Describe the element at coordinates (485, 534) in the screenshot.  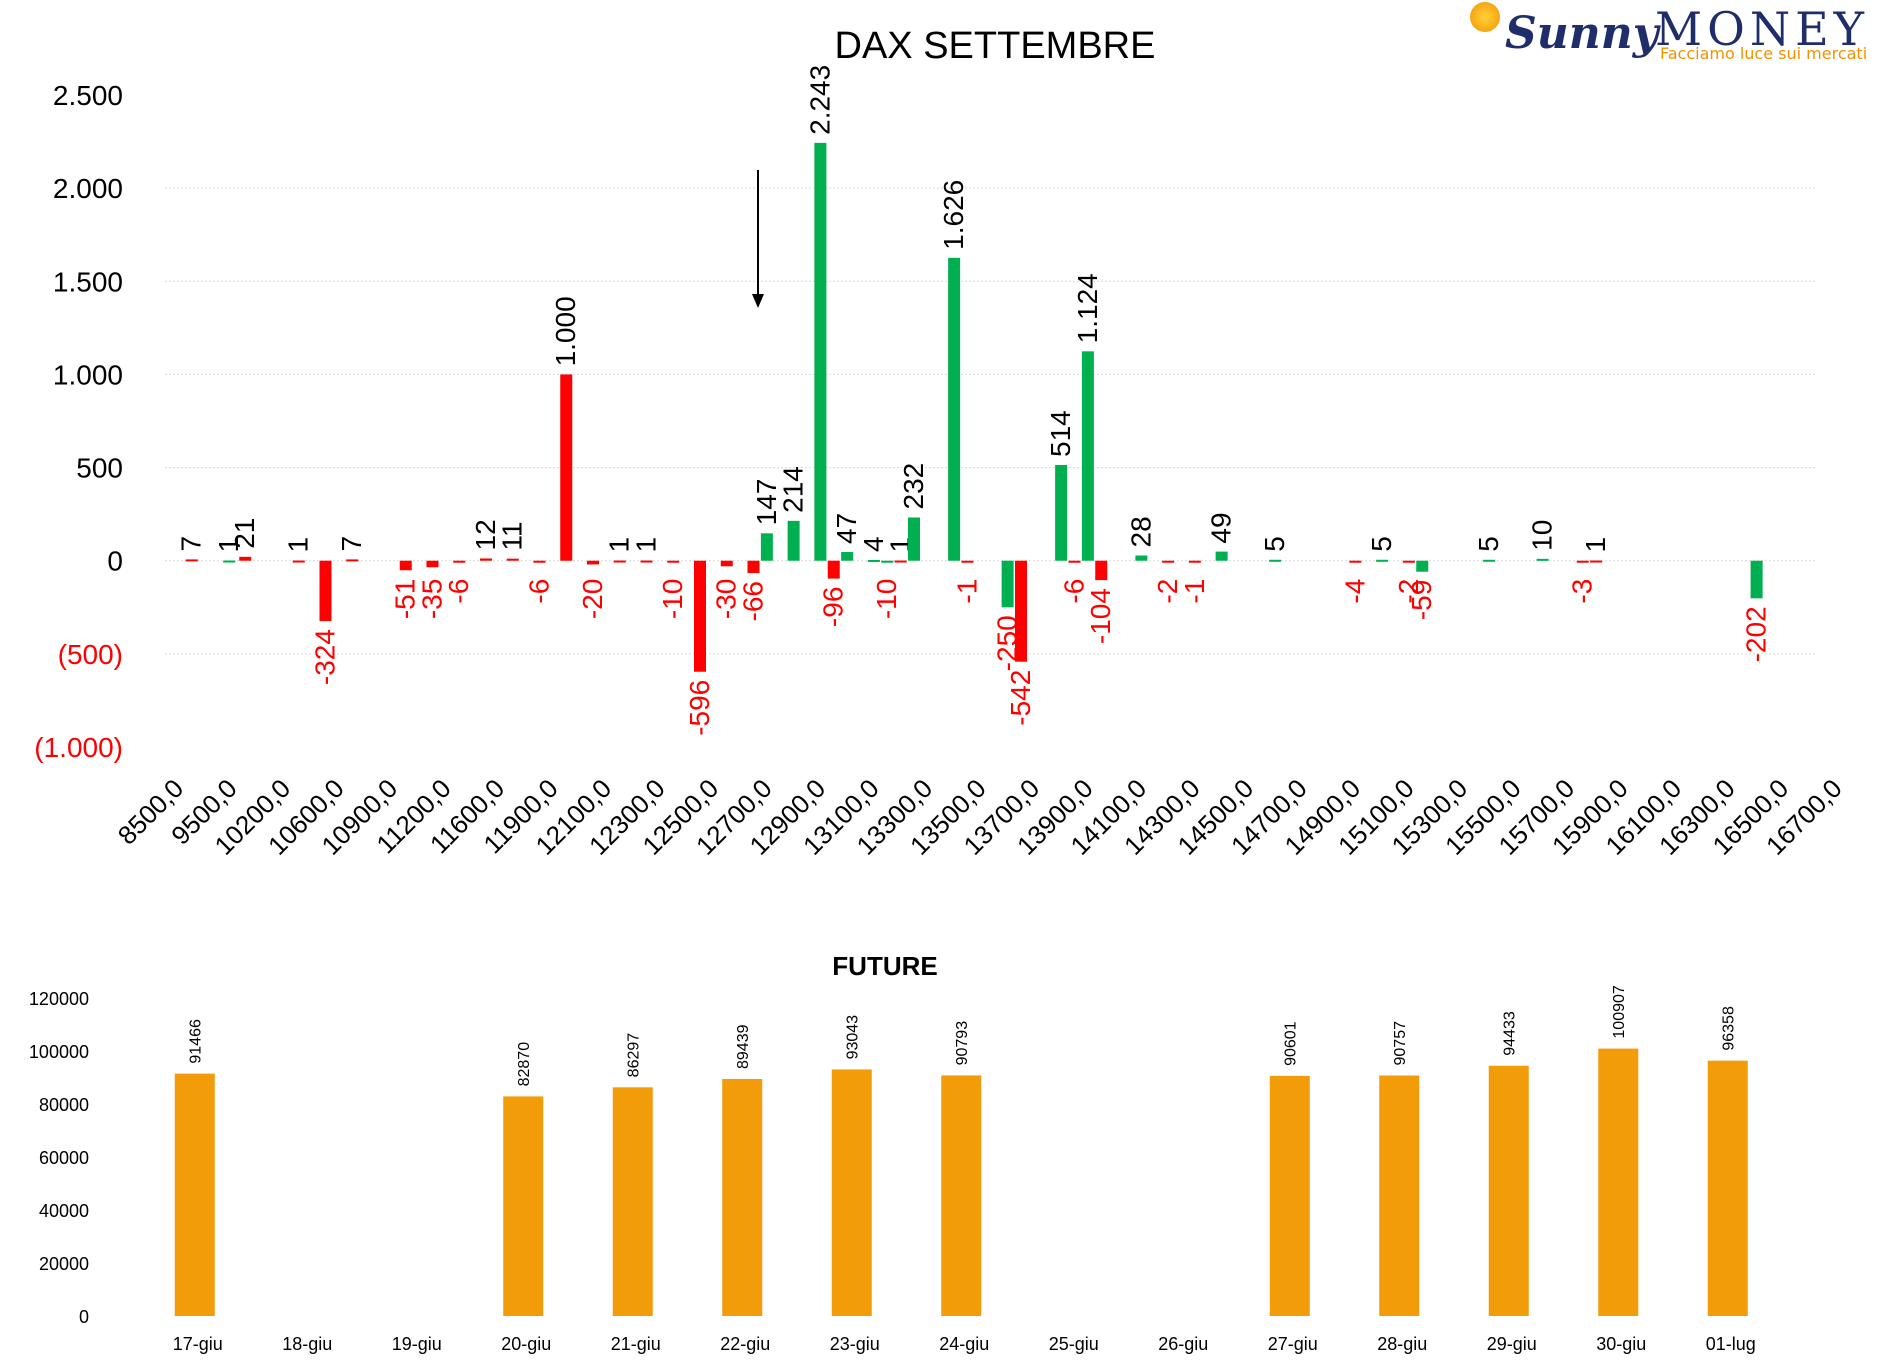
I see `data-label: 12` at that location.